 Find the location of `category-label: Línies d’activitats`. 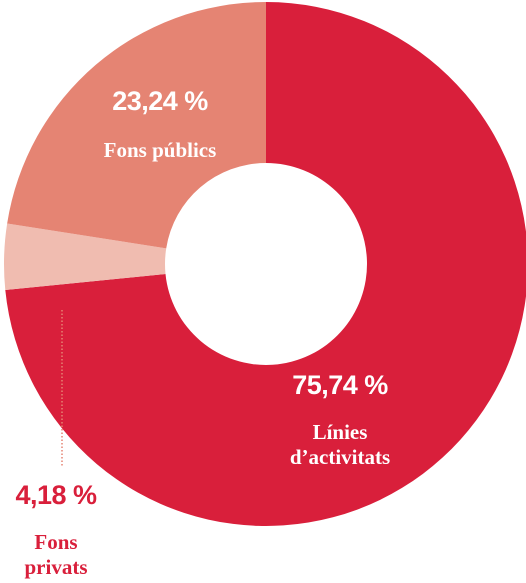

category-label: Línies d’activitats is located at coordinates (340, 444).